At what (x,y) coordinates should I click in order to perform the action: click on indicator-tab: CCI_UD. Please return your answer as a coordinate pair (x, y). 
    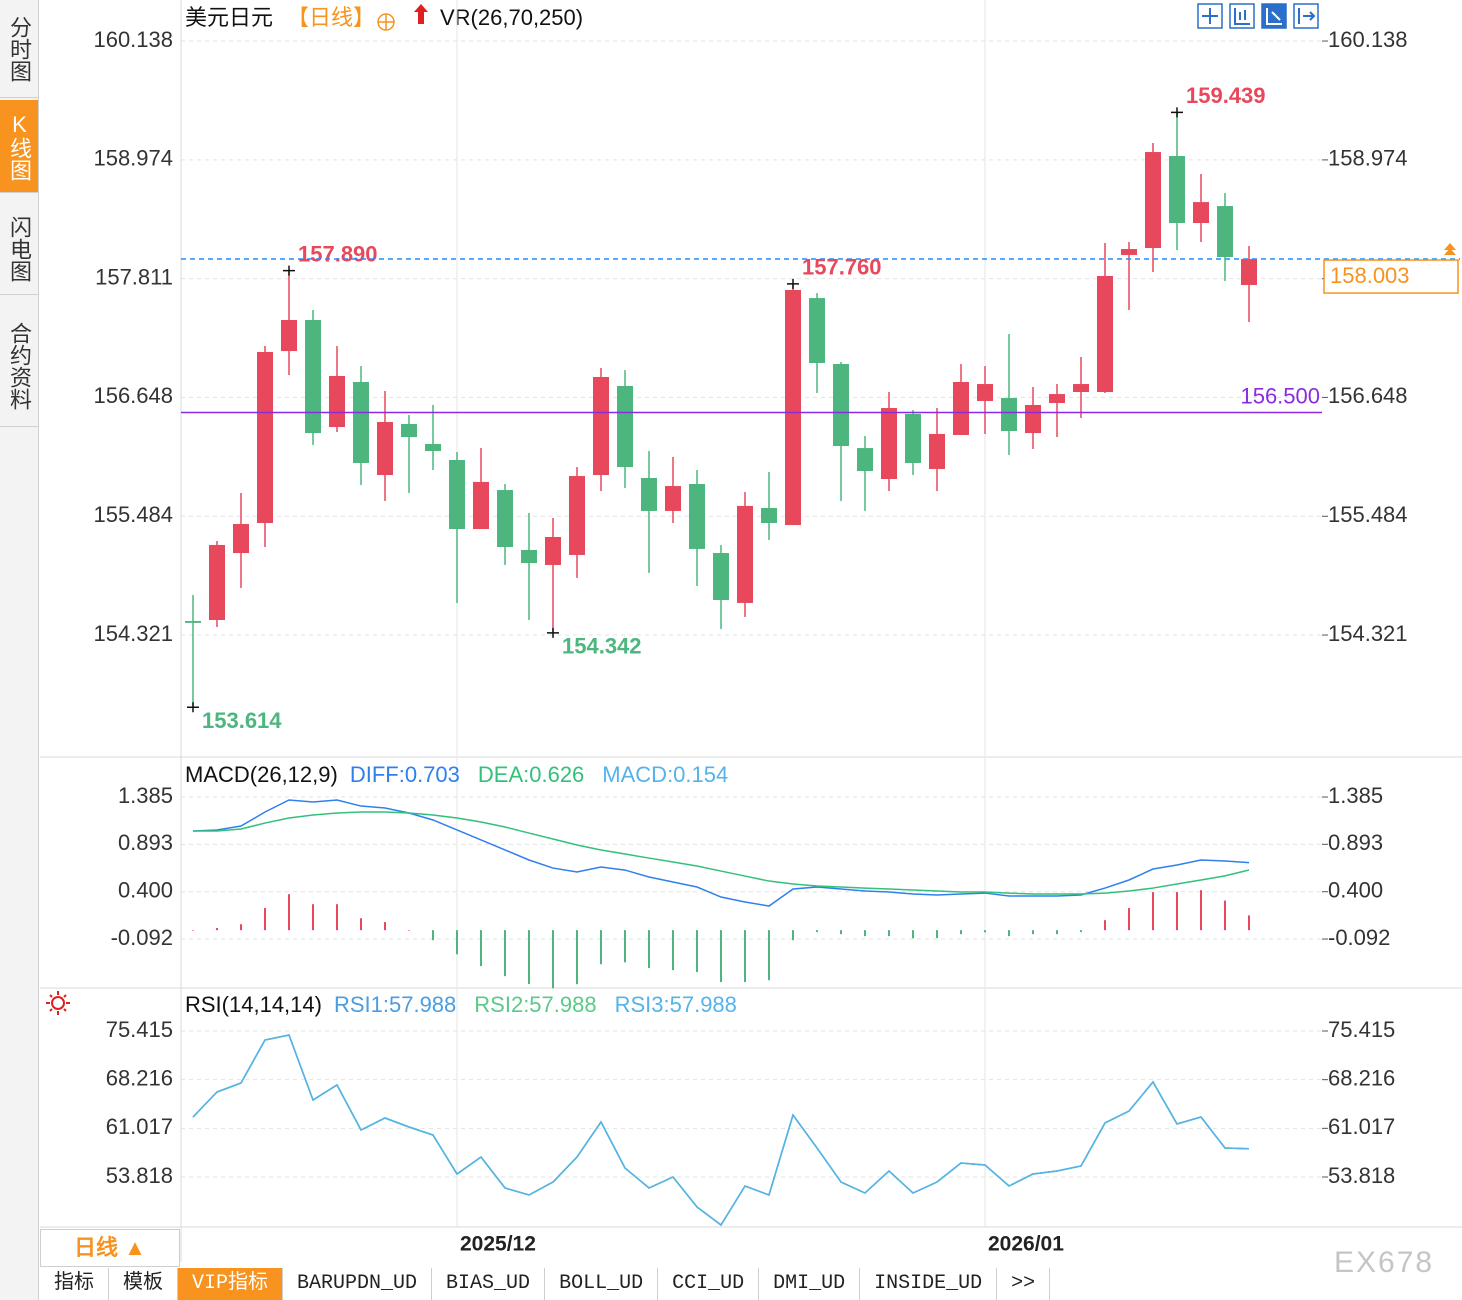
    Looking at the image, I should click on (709, 1284).